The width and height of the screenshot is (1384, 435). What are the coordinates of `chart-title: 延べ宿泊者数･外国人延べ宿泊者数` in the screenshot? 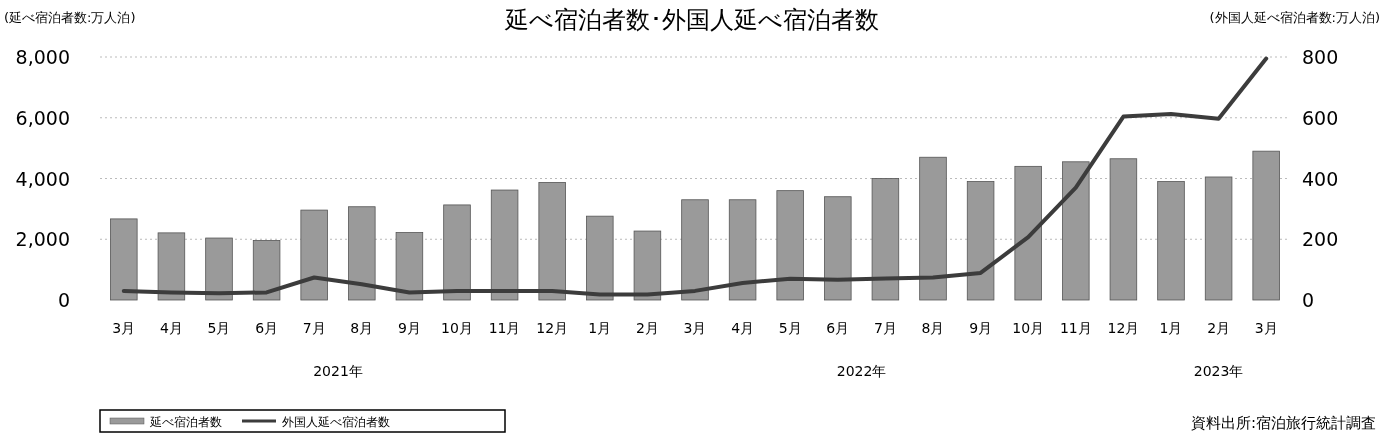 It's located at (691, 20).